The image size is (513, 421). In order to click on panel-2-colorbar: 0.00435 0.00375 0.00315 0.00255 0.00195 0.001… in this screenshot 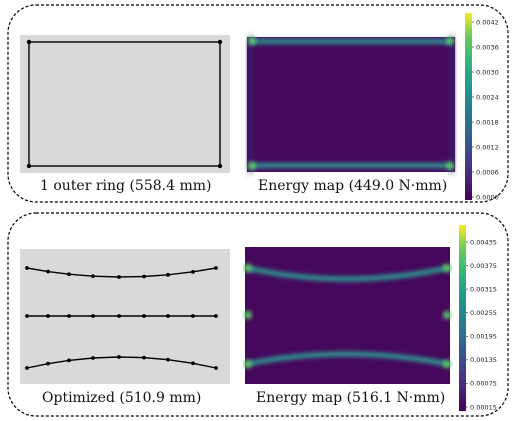, I will do `click(478, 318)`.